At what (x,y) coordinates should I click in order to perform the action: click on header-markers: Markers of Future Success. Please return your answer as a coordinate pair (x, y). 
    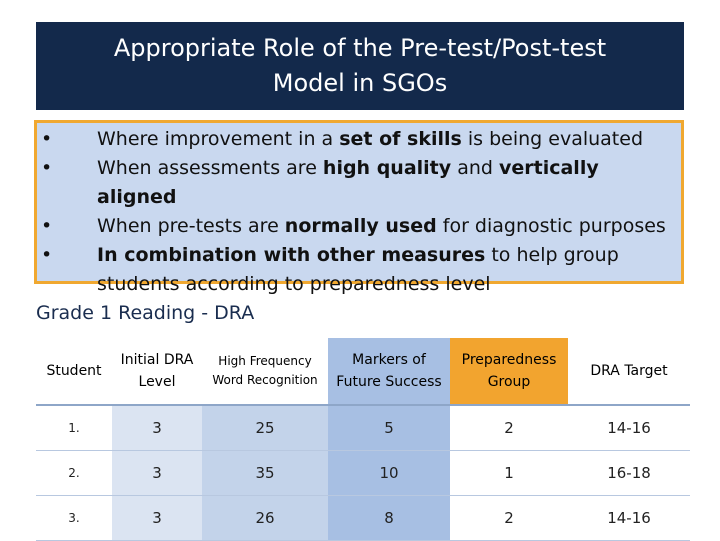
    Looking at the image, I should click on (389, 372).